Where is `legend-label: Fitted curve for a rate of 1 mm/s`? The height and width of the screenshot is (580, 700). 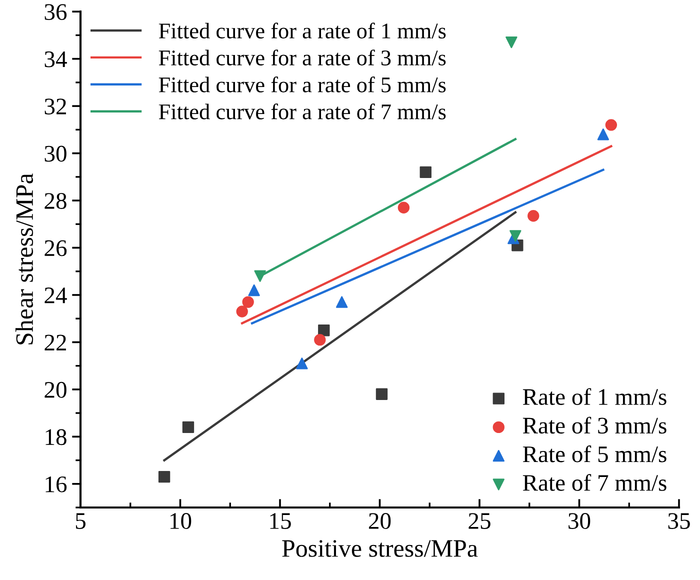
legend-label: Fitted curve for a rate of 1 mm/s is located at coordinates (302, 30).